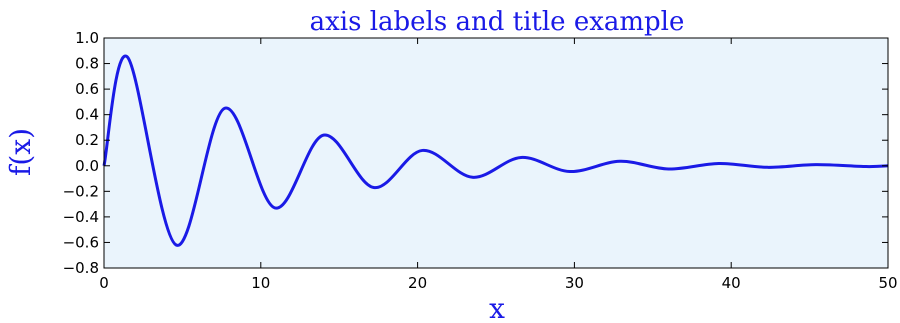 This screenshot has width=900, height=323. I want to click on y-tick-label: 0.4, so click(87, 115).